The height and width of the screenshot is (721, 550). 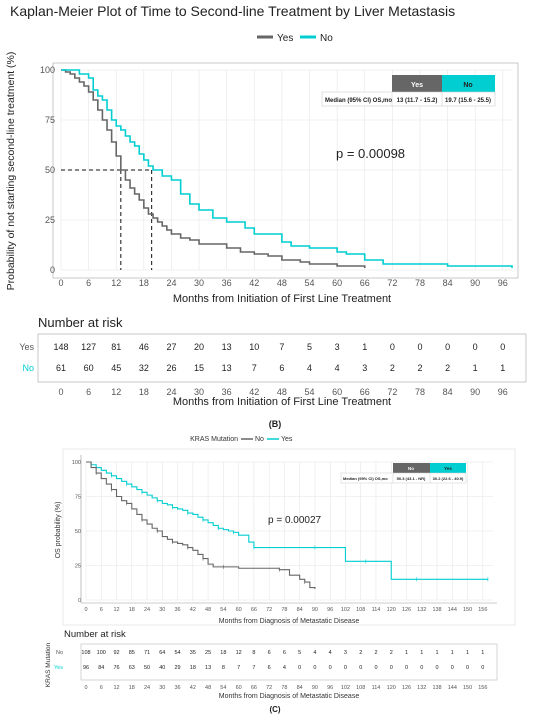 I want to click on x-tick-label: 78, so click(x=284, y=610).